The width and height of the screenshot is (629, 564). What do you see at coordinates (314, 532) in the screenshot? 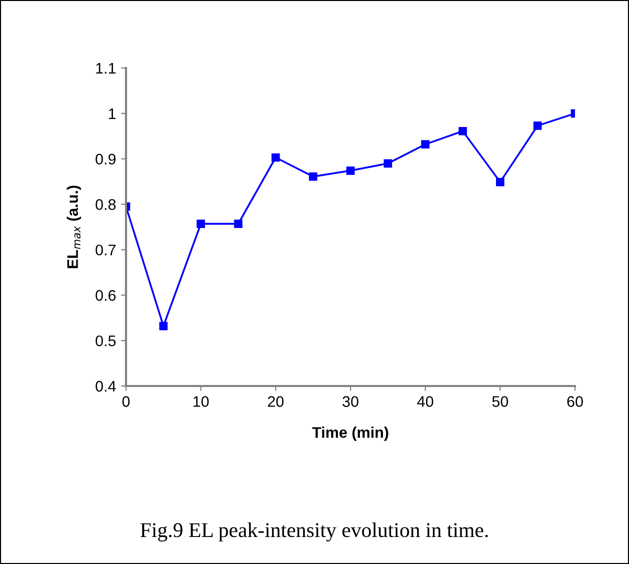
I see `caption: Fig.9 EL peak-intensity evolution in time.` at bounding box center [314, 532].